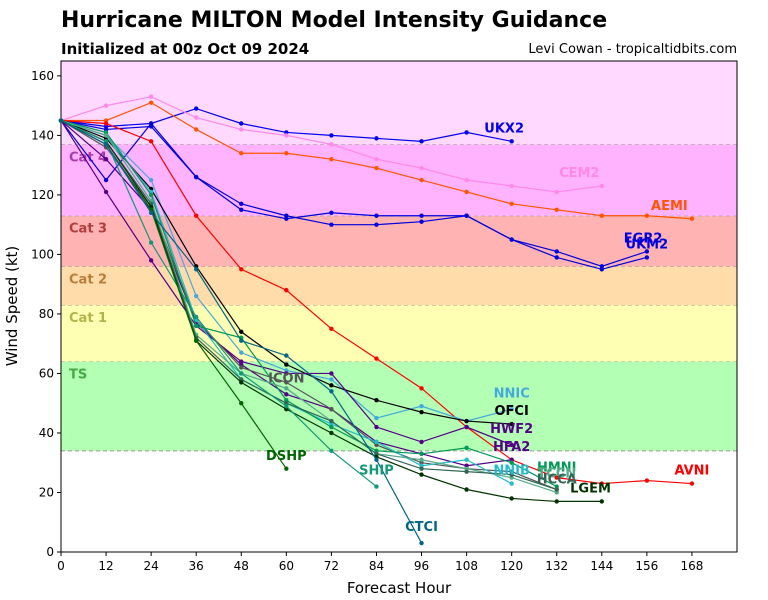  What do you see at coordinates (601, 566) in the screenshot?
I see `x-tick-label: 144` at bounding box center [601, 566].